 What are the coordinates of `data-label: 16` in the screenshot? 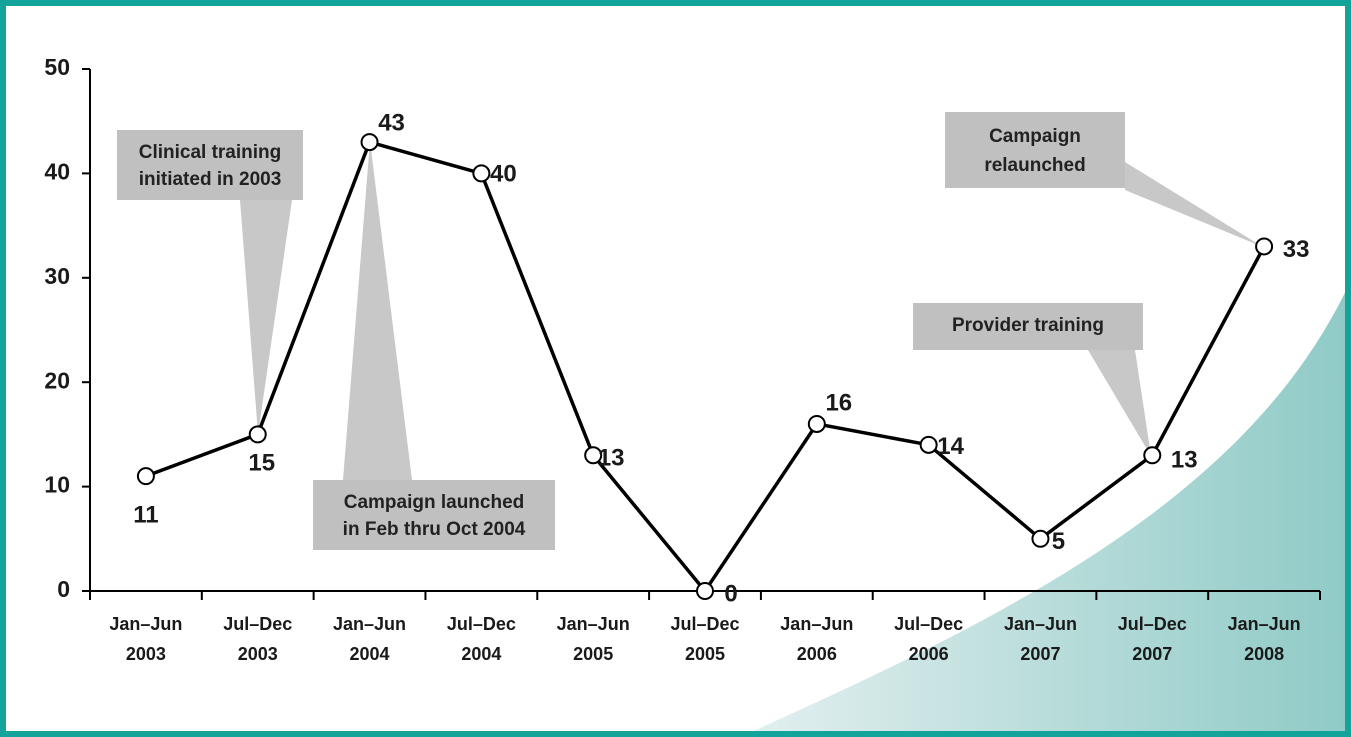 It's located at (838, 402).